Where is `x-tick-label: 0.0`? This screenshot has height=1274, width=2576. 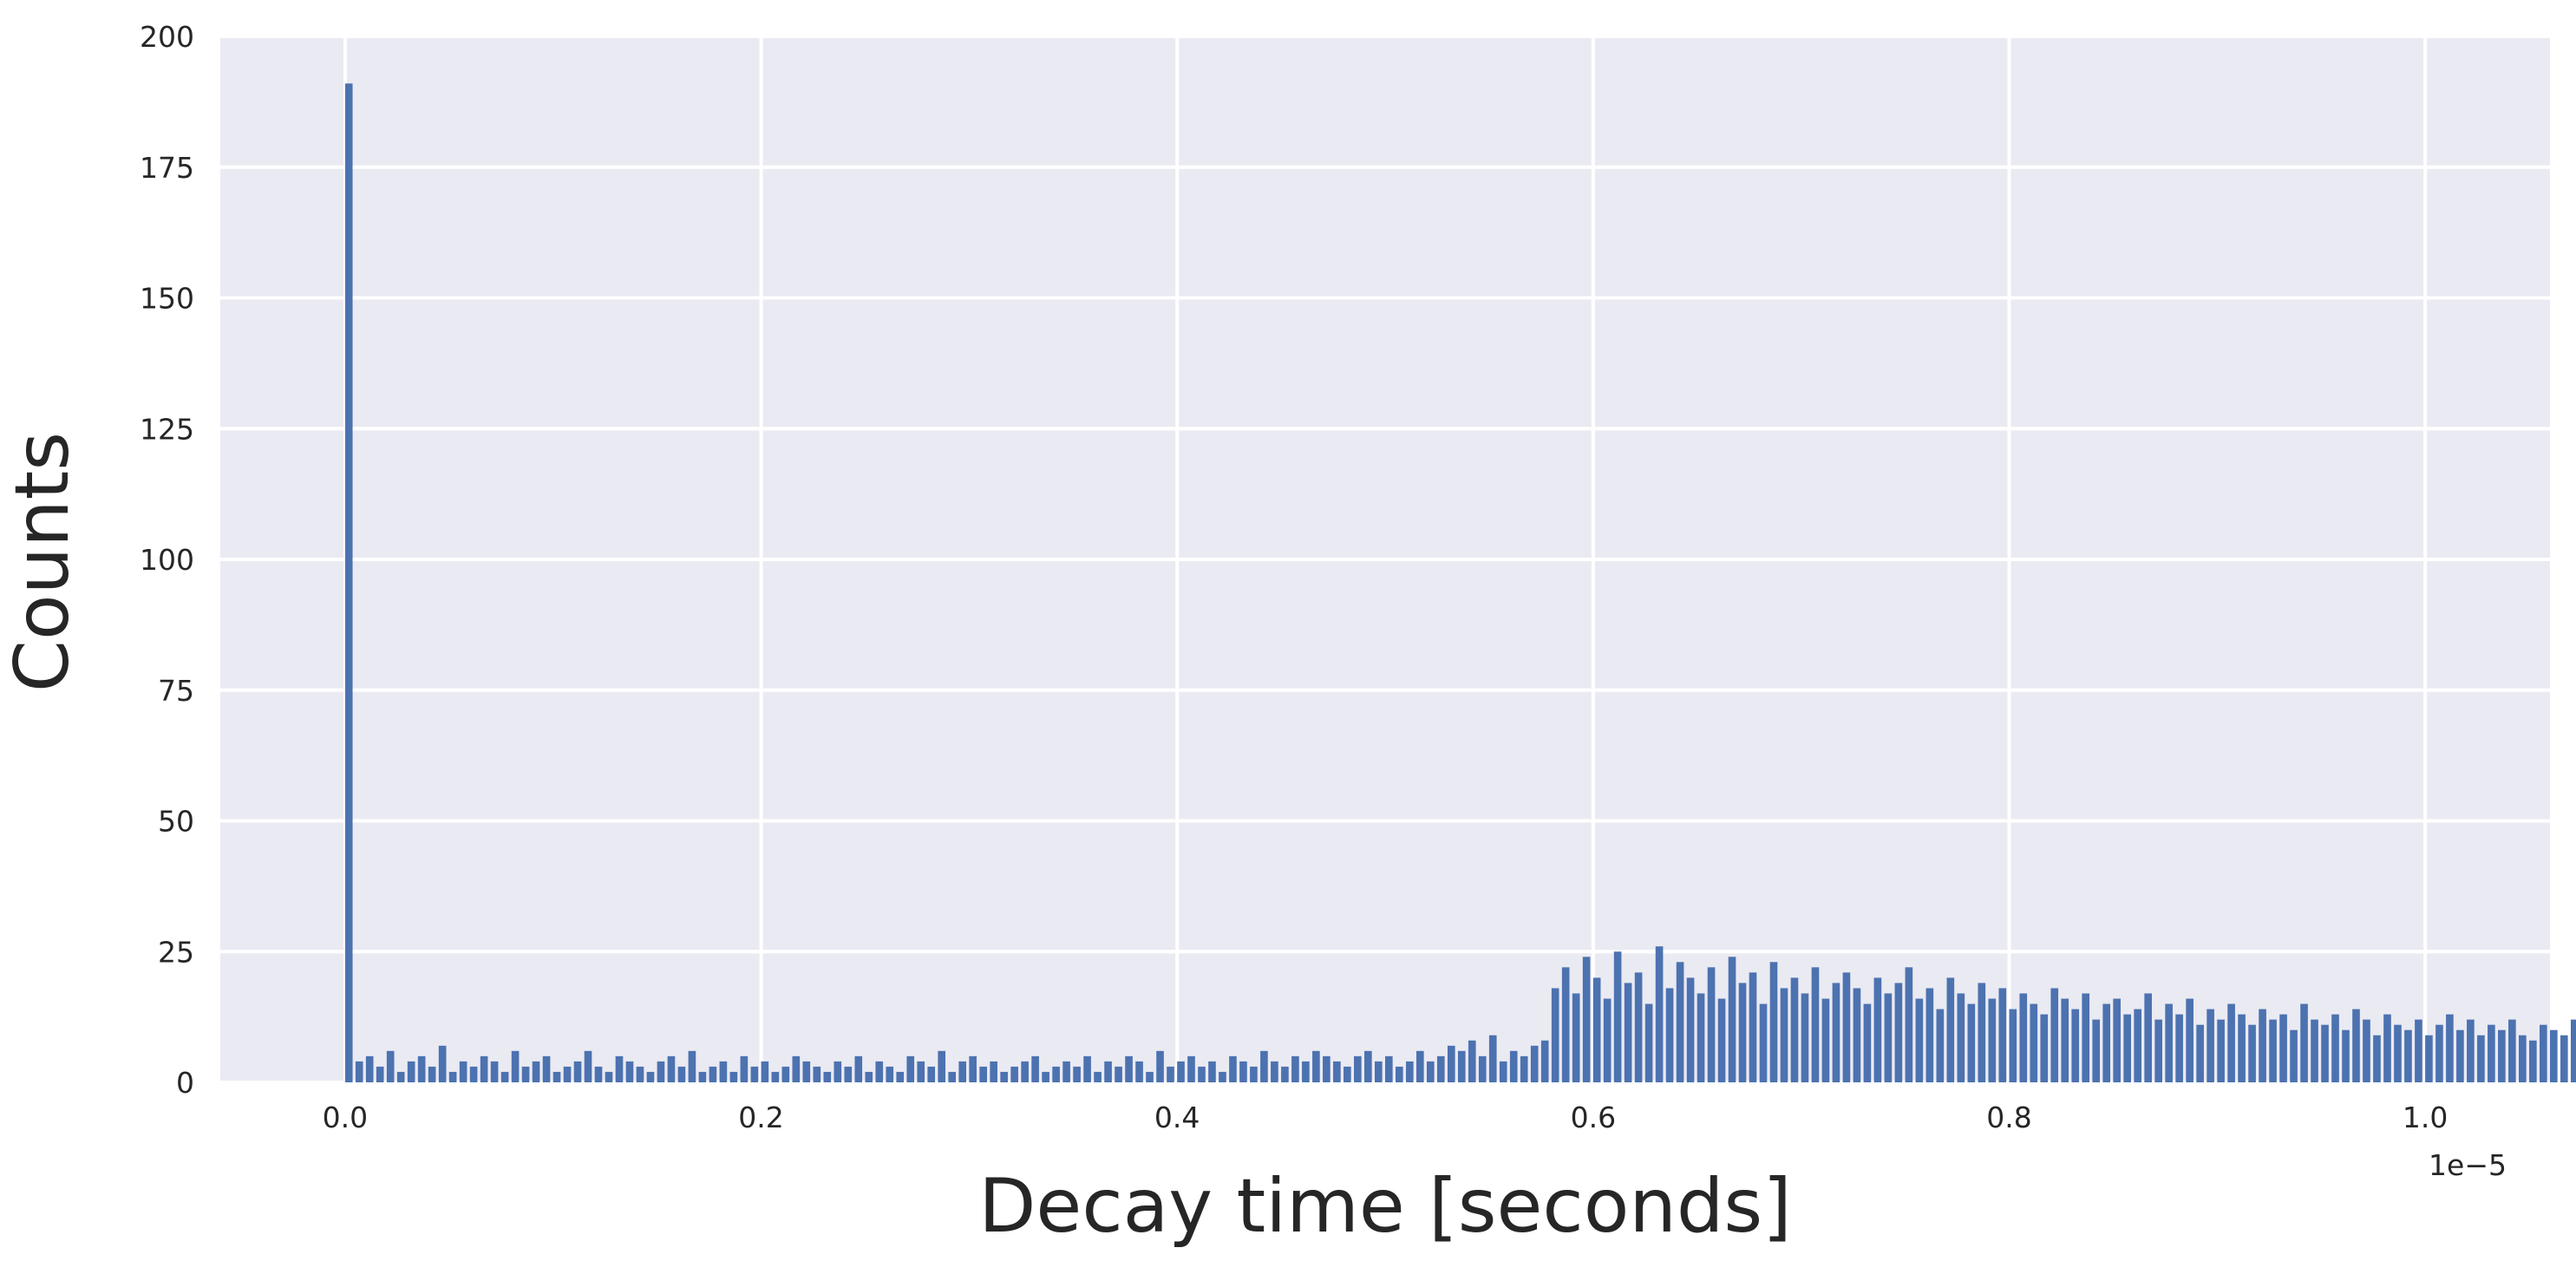
x-tick-label: 0.0 is located at coordinates (345, 1117).